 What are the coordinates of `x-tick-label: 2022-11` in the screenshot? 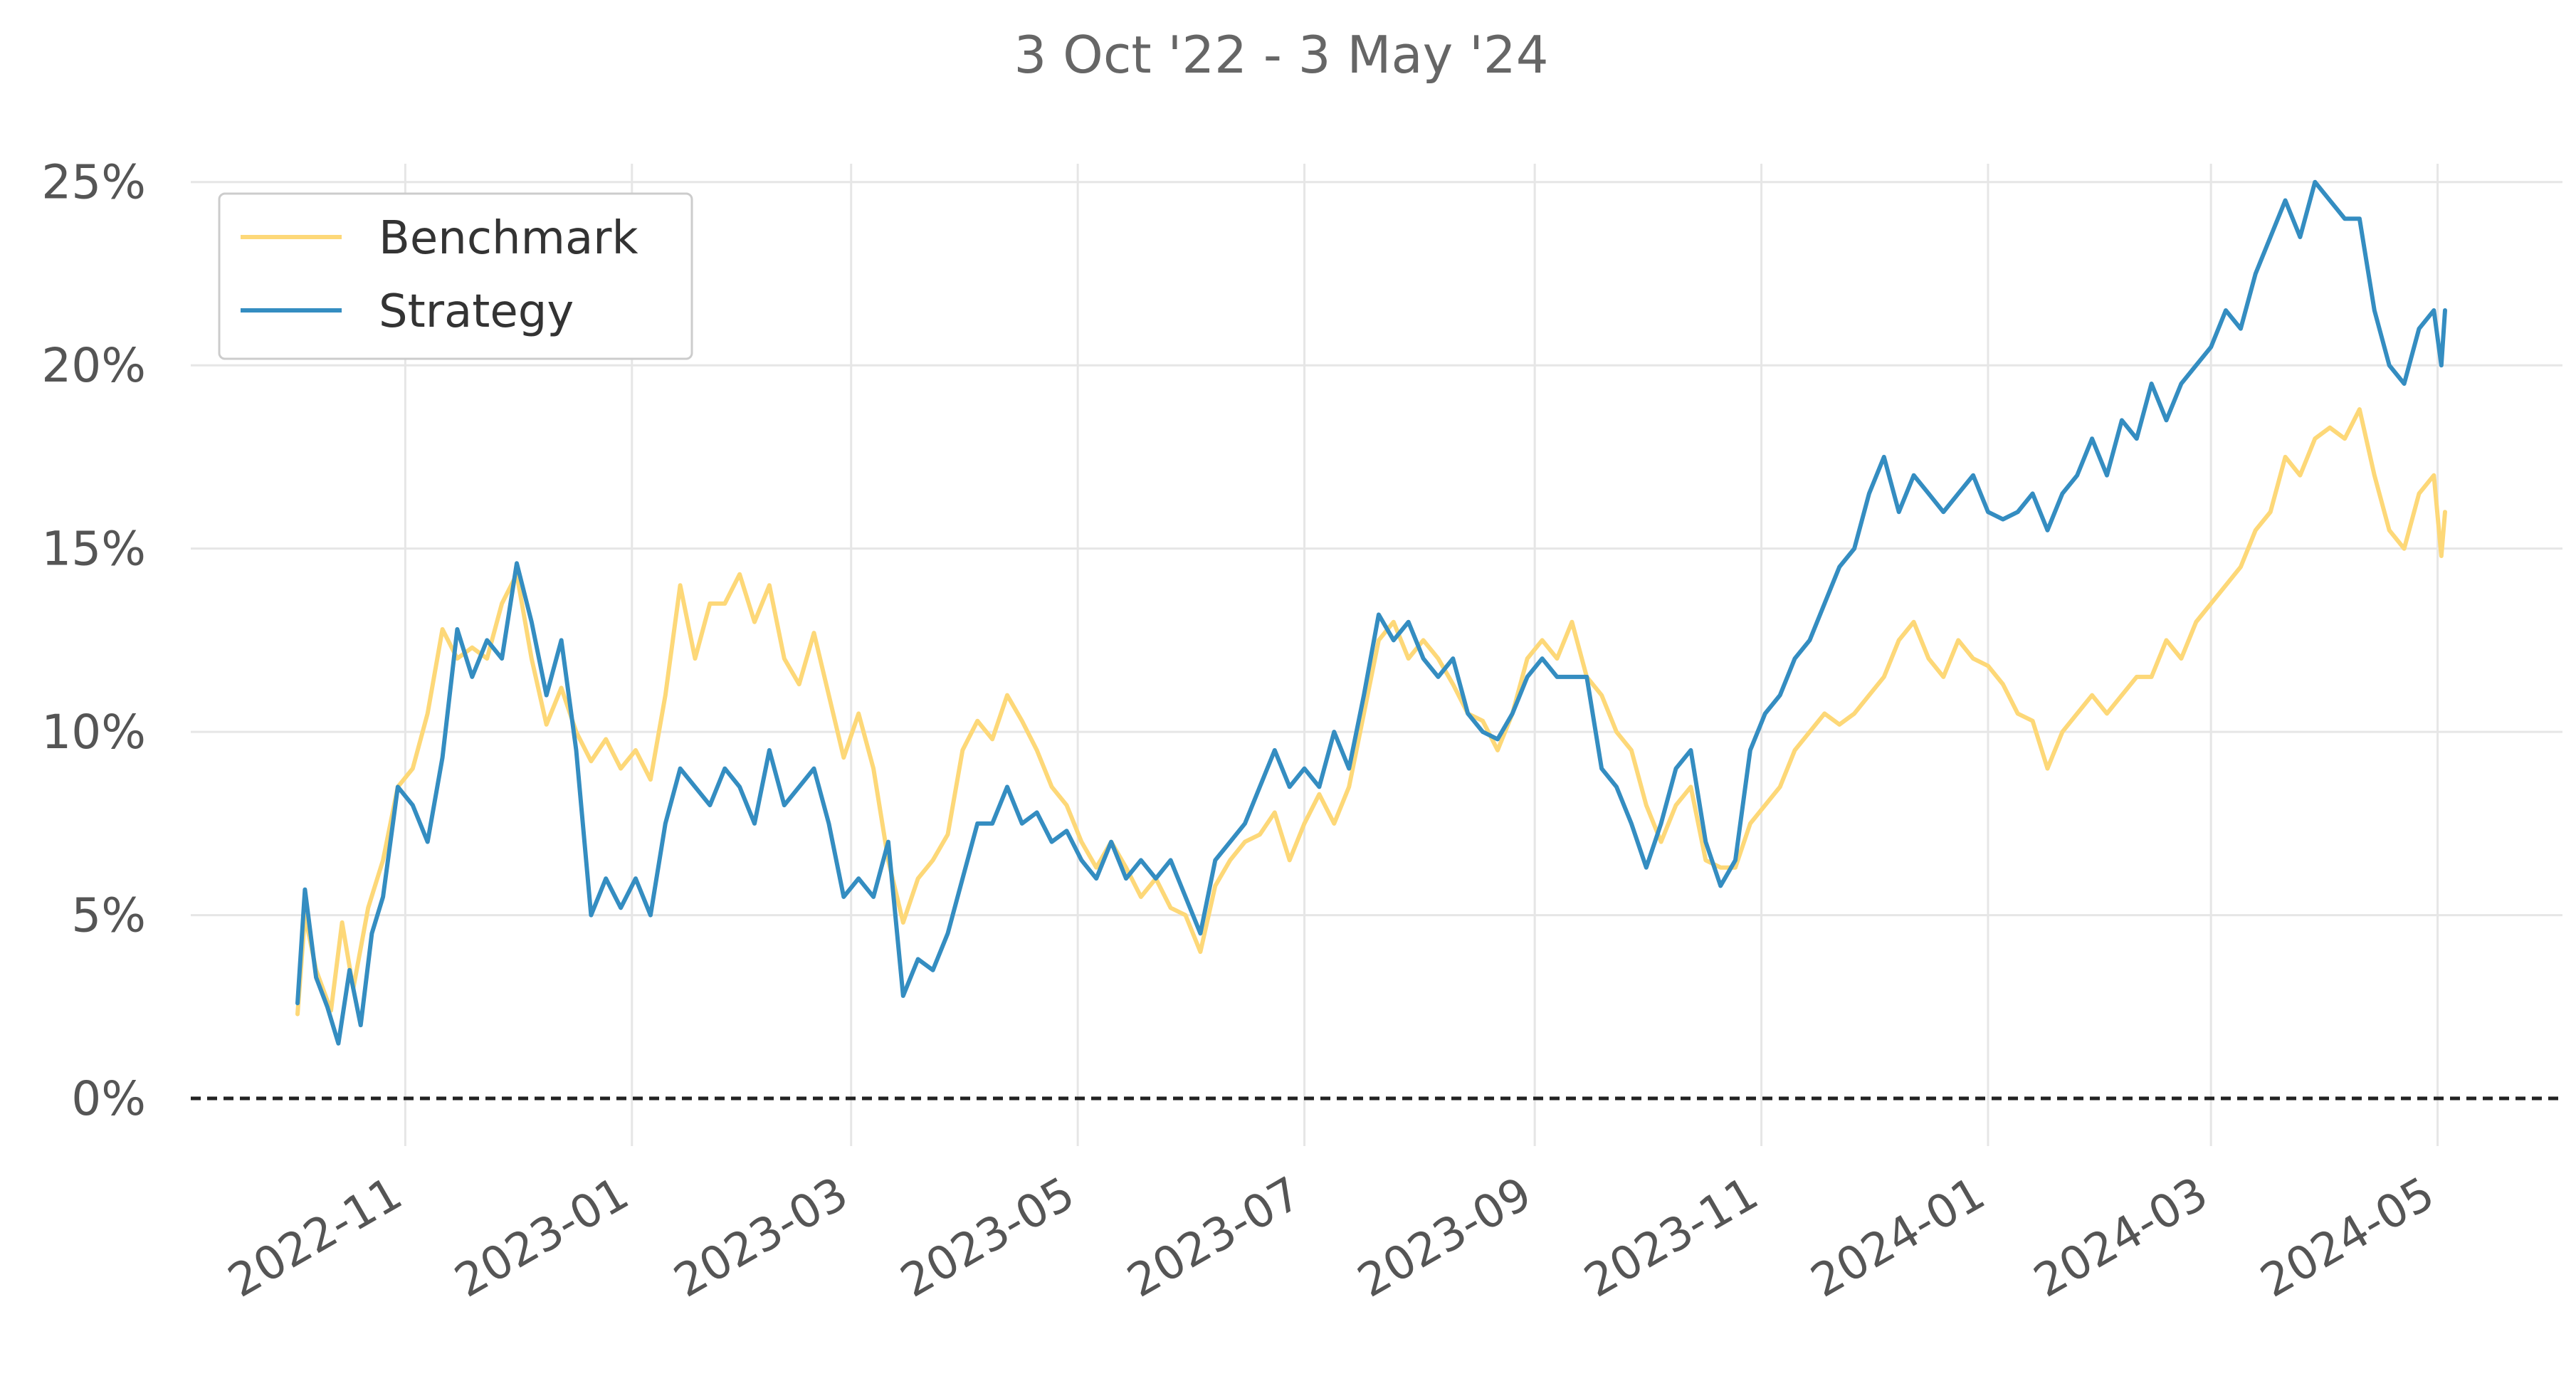 It's located at (316, 1237).